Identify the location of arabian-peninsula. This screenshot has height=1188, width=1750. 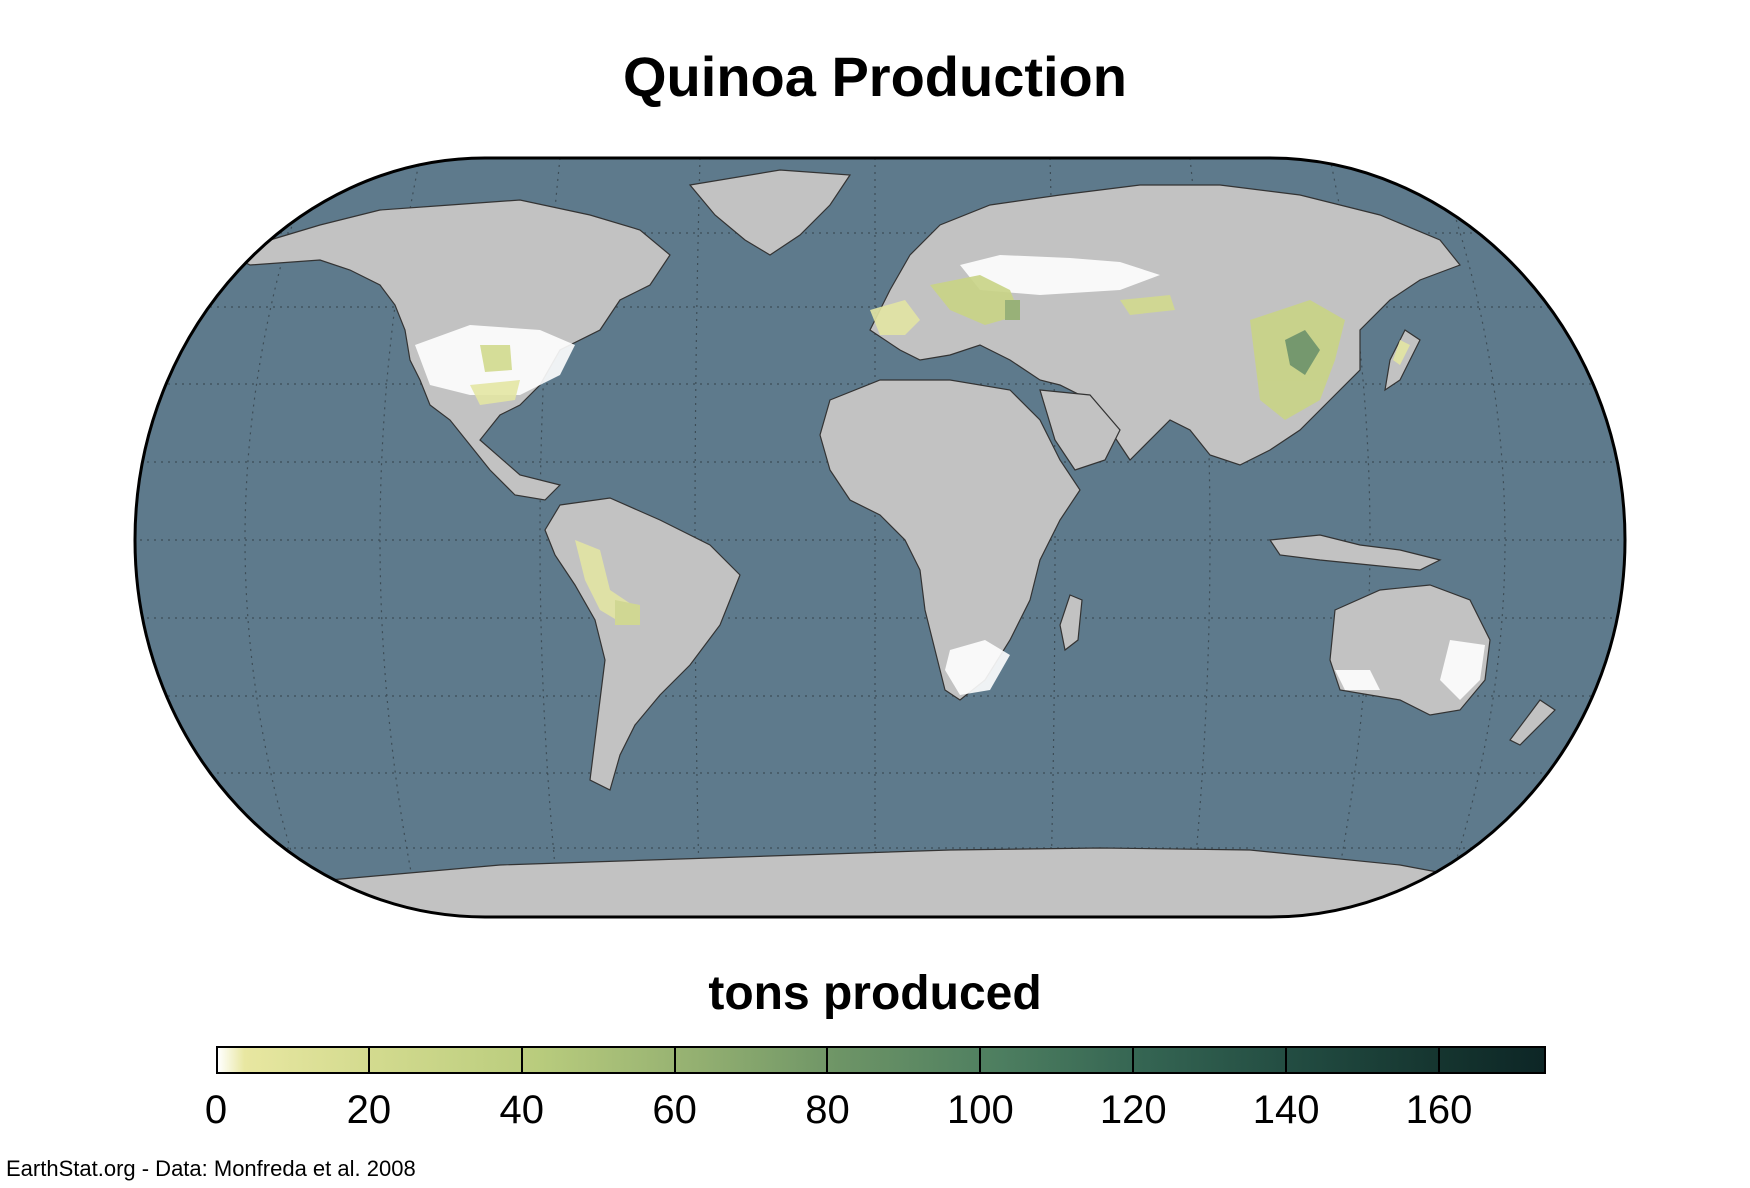
(1080, 430).